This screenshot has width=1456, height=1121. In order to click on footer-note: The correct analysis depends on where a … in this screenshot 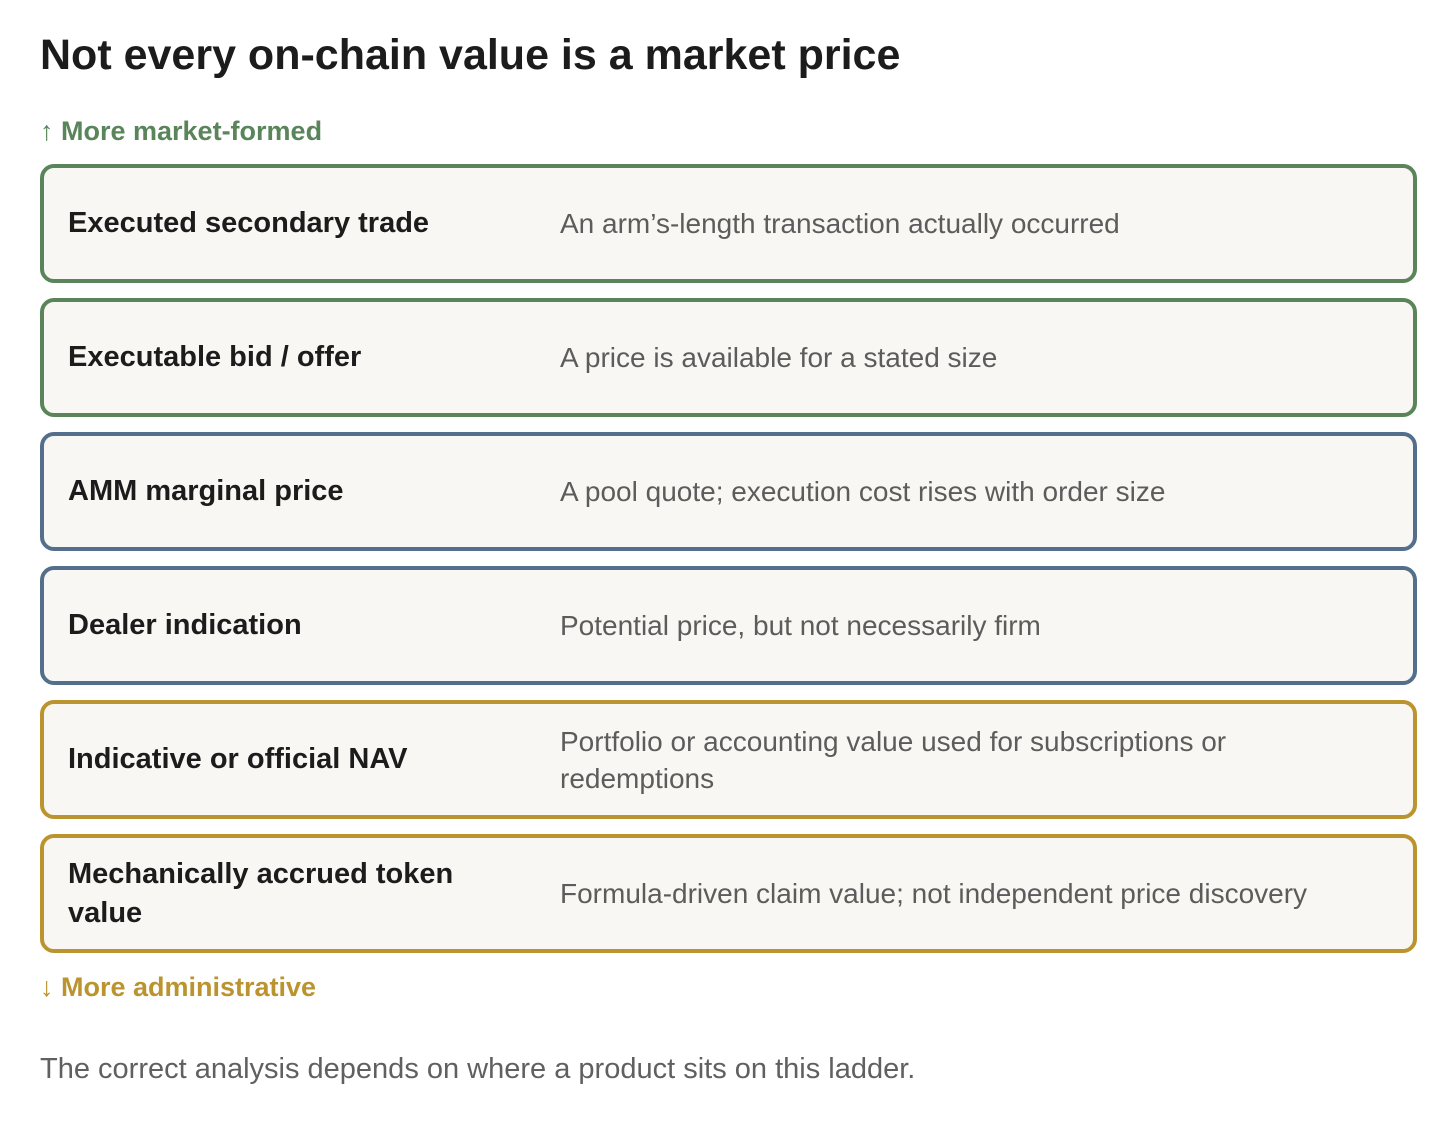, I will do `click(478, 1069)`.